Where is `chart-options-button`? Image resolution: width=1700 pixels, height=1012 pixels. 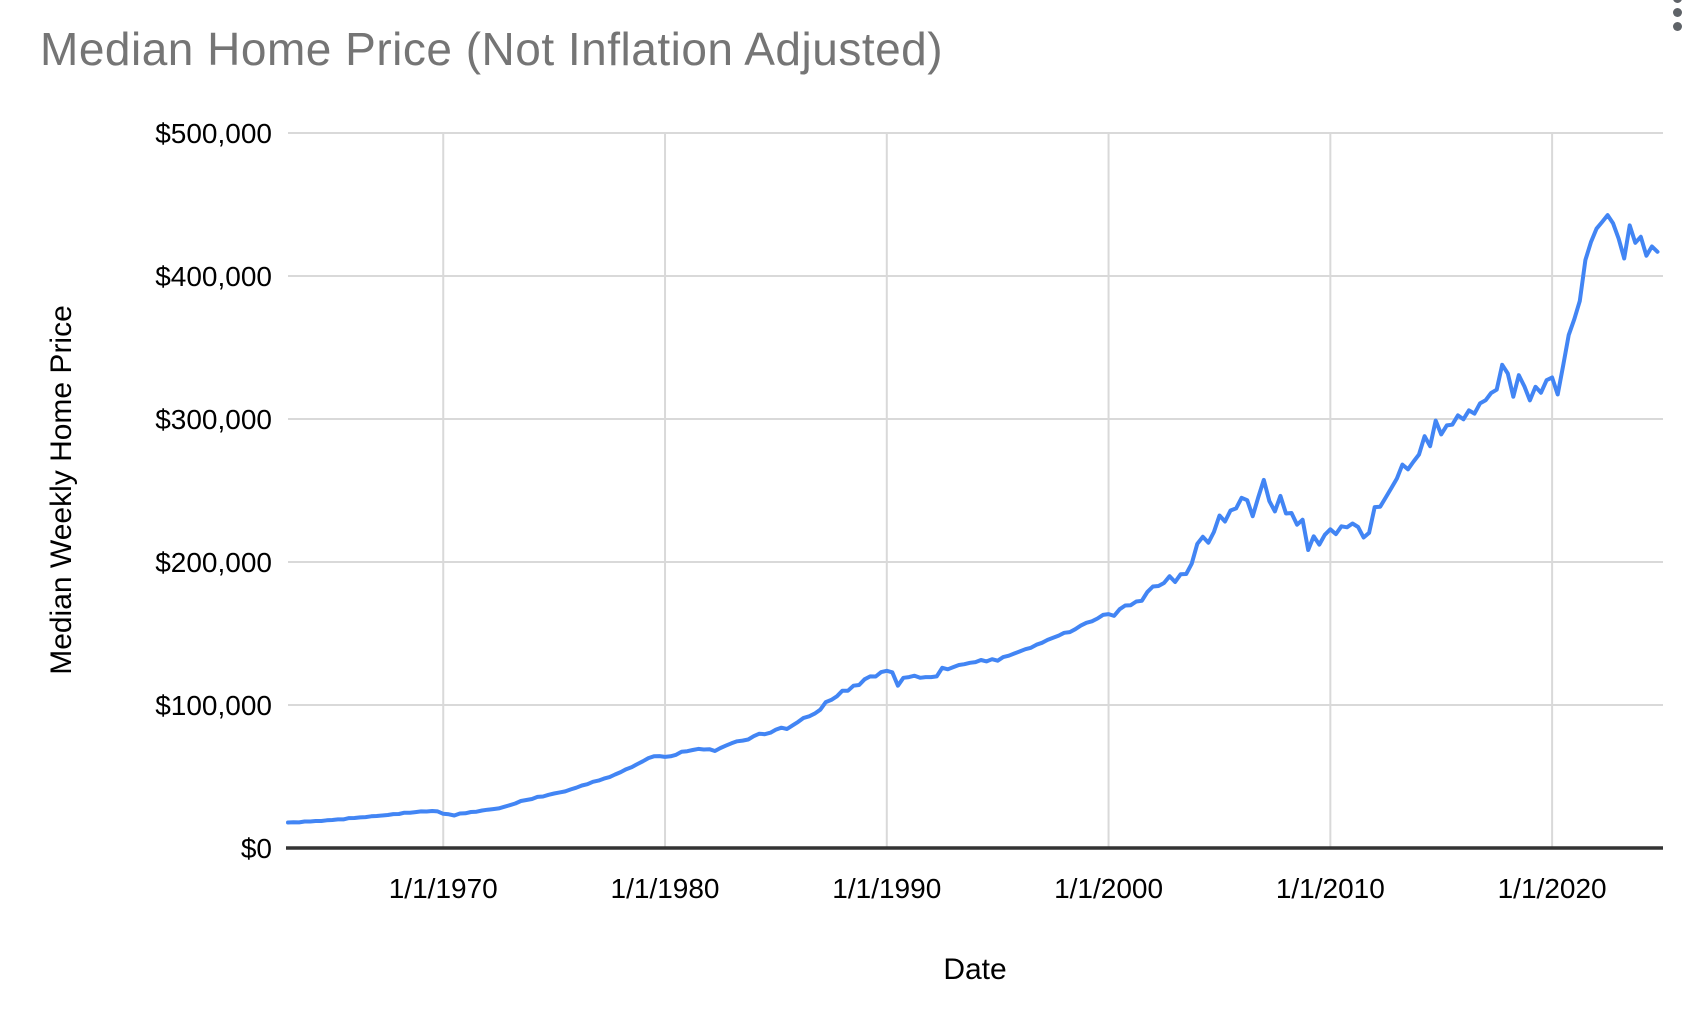 chart-options-button is located at coordinates (1677, 21).